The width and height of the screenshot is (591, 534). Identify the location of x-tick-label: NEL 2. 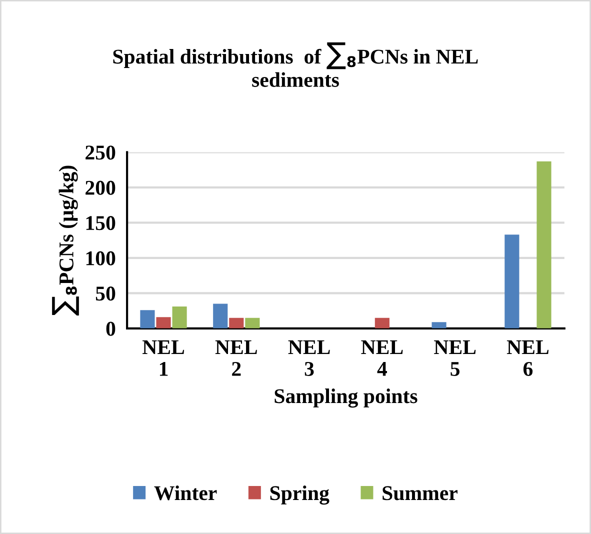
(236, 358).